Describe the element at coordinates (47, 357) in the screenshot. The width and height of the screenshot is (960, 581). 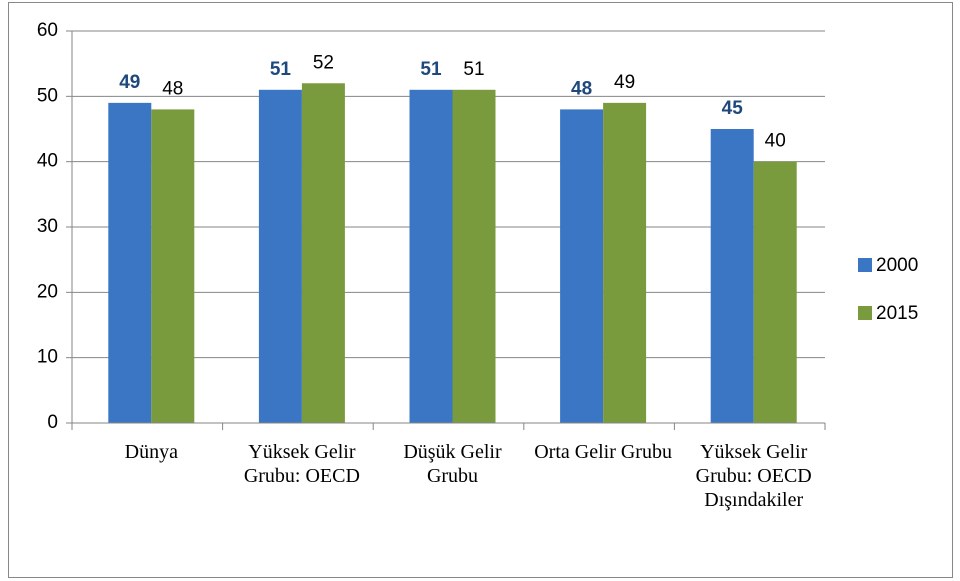
I see `y-tick-label: 10` at that location.